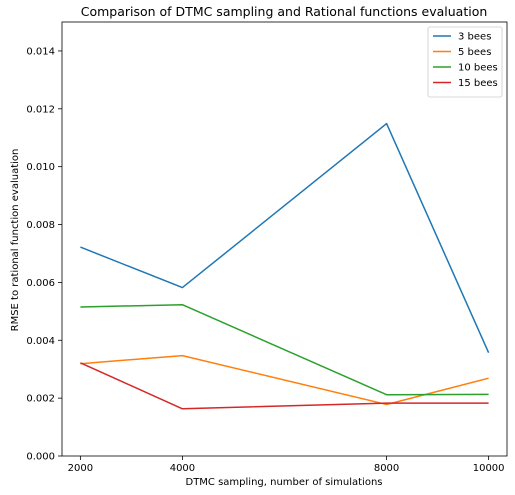 This screenshot has width=515, height=495. I want to click on legend-entry: 10 bees, so click(478, 68).